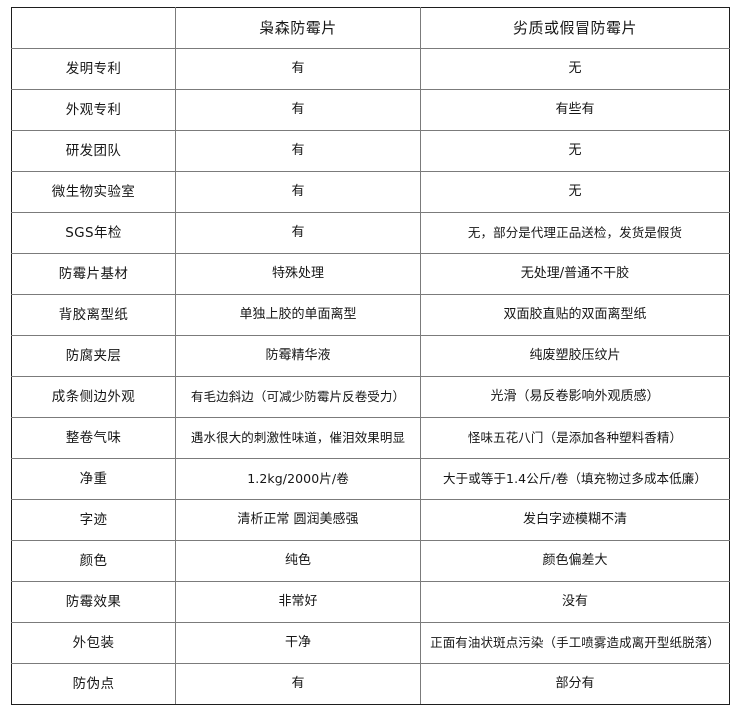  I want to click on cell-feature: 字迹, so click(93, 520).